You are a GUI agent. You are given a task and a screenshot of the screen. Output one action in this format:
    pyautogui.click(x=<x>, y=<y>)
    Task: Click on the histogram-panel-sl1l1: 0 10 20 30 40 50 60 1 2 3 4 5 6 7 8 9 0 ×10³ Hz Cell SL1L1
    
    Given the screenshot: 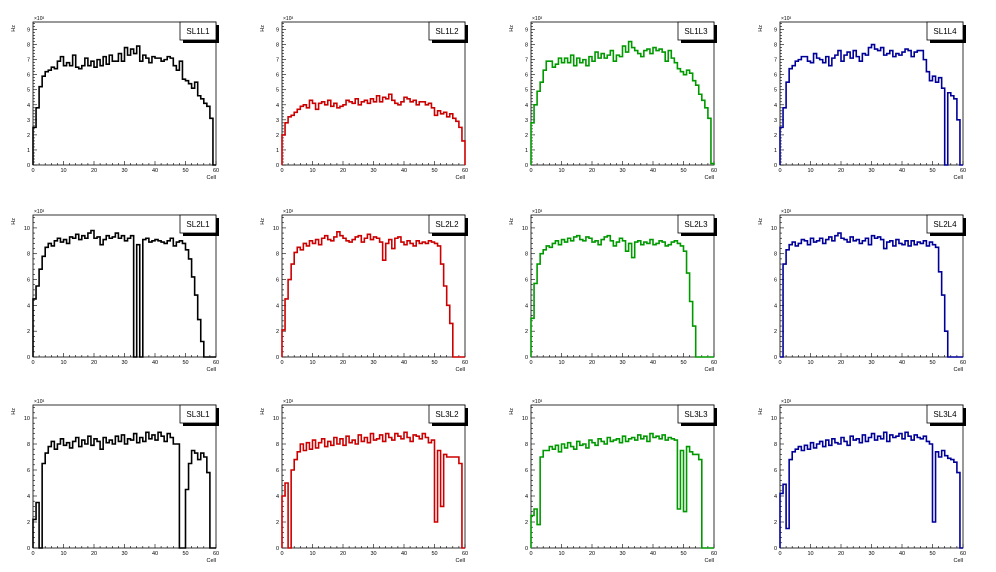 What is the action you would take?
    pyautogui.click(x=115, y=98)
    